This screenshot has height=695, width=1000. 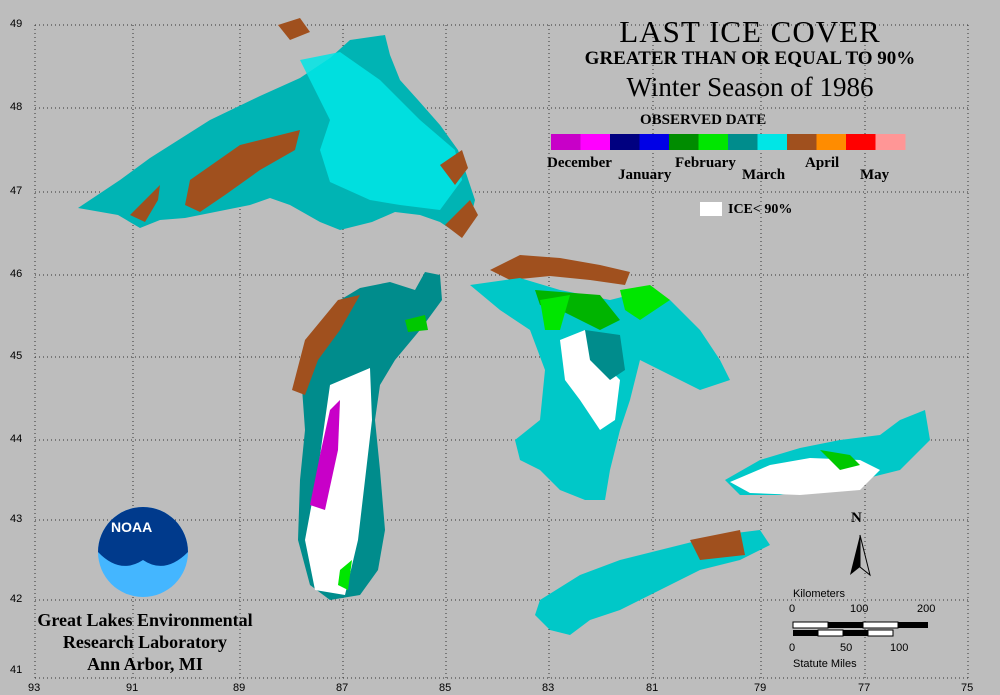 What do you see at coordinates (16, 599) in the screenshot?
I see `lat-label: 42` at bounding box center [16, 599].